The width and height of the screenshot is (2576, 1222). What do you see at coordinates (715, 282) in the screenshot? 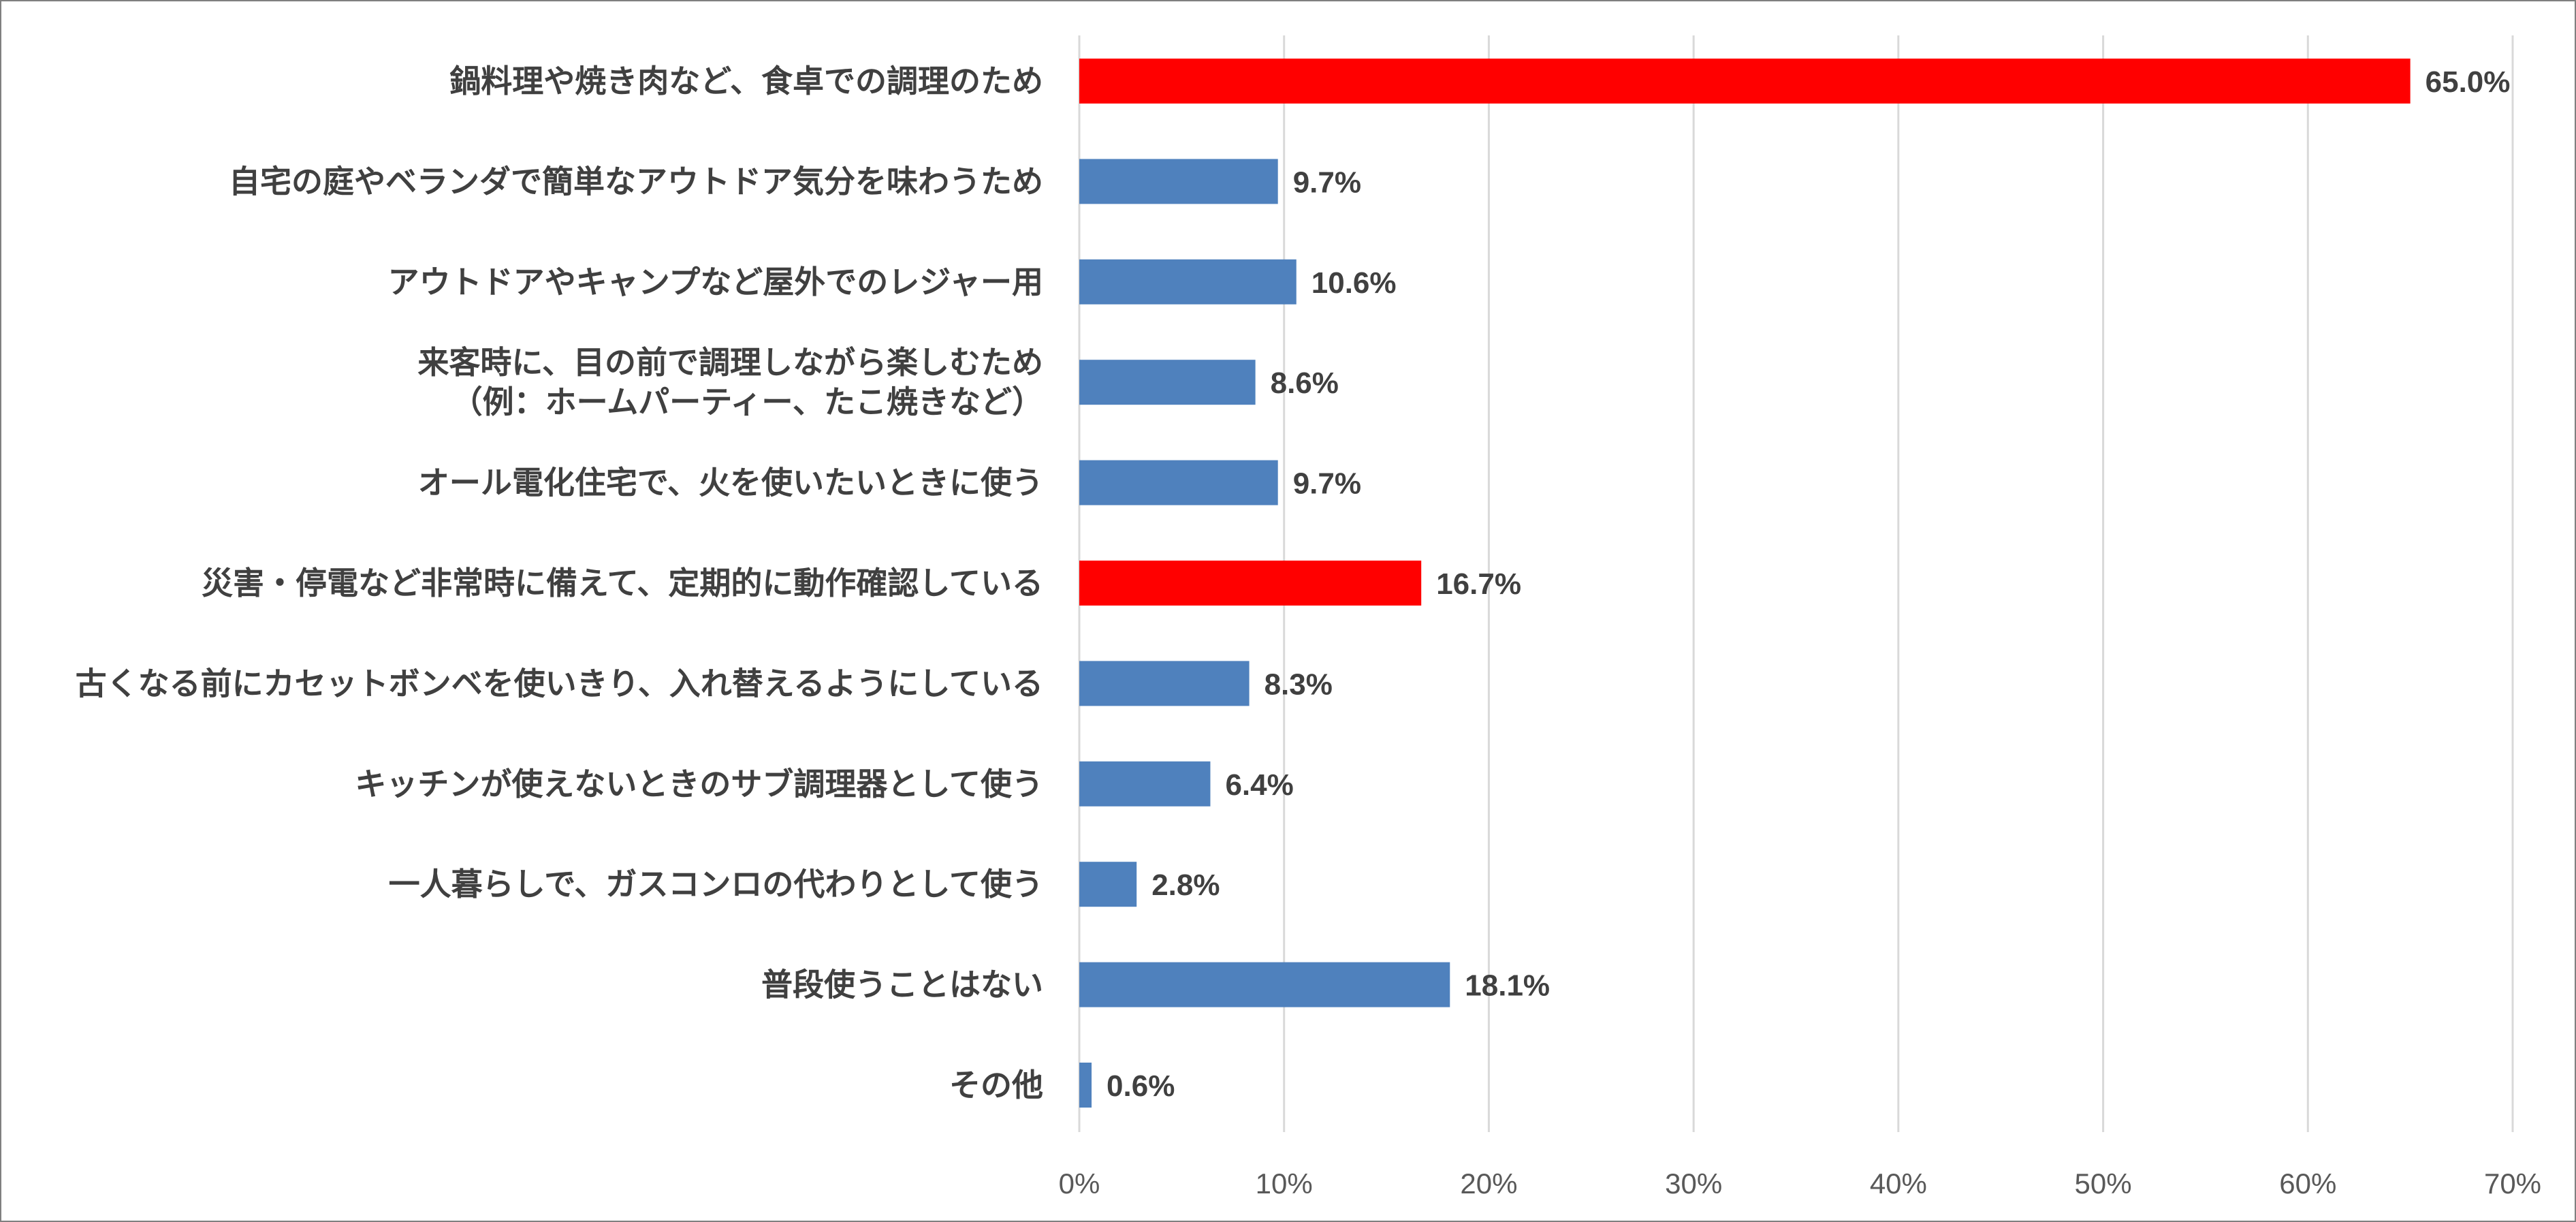
I see `category-label: アウトドアやキャンプなど屋外でのレジャー用` at bounding box center [715, 282].